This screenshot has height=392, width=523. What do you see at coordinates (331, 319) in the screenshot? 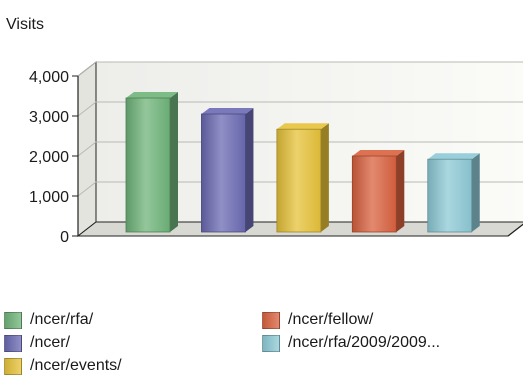
I see `legend-label: /ncer/fellow/` at bounding box center [331, 319].